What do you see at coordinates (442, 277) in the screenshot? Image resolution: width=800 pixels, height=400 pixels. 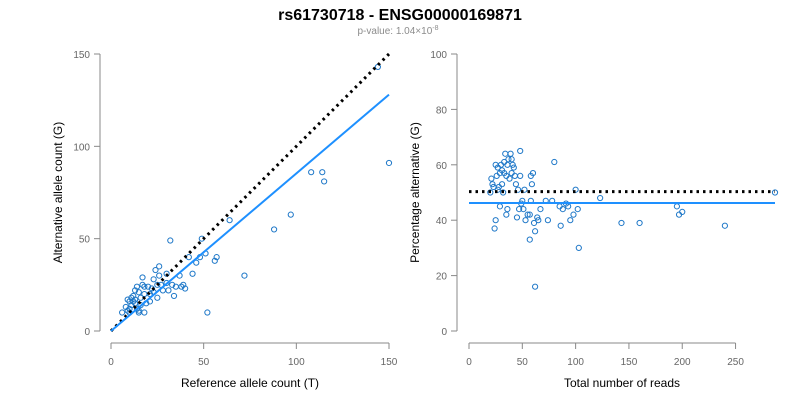 I see `y-tick-label: 20` at bounding box center [442, 277].